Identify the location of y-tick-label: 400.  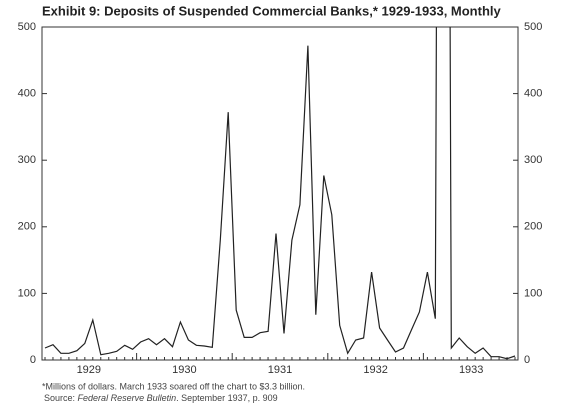
(27, 94).